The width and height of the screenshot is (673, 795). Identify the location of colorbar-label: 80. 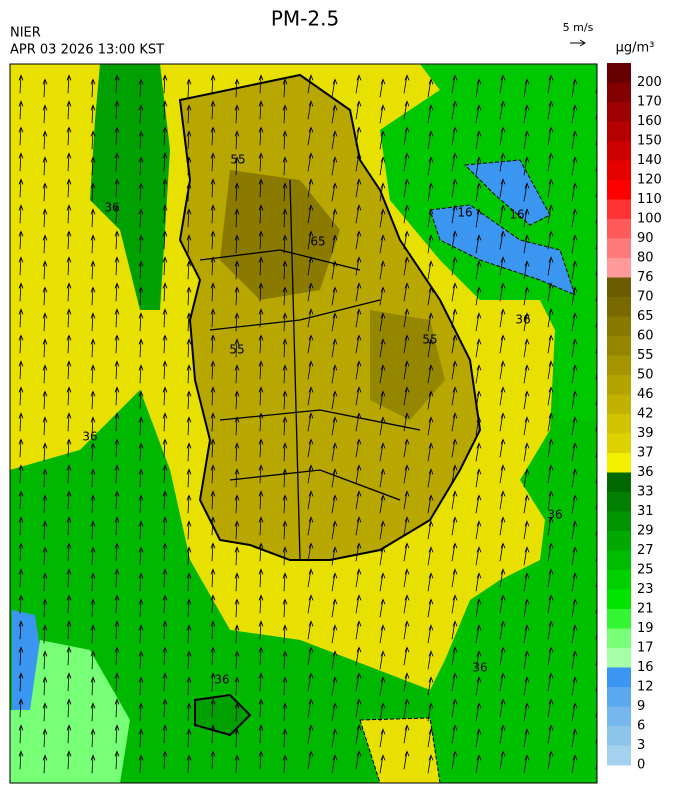
(645, 258).